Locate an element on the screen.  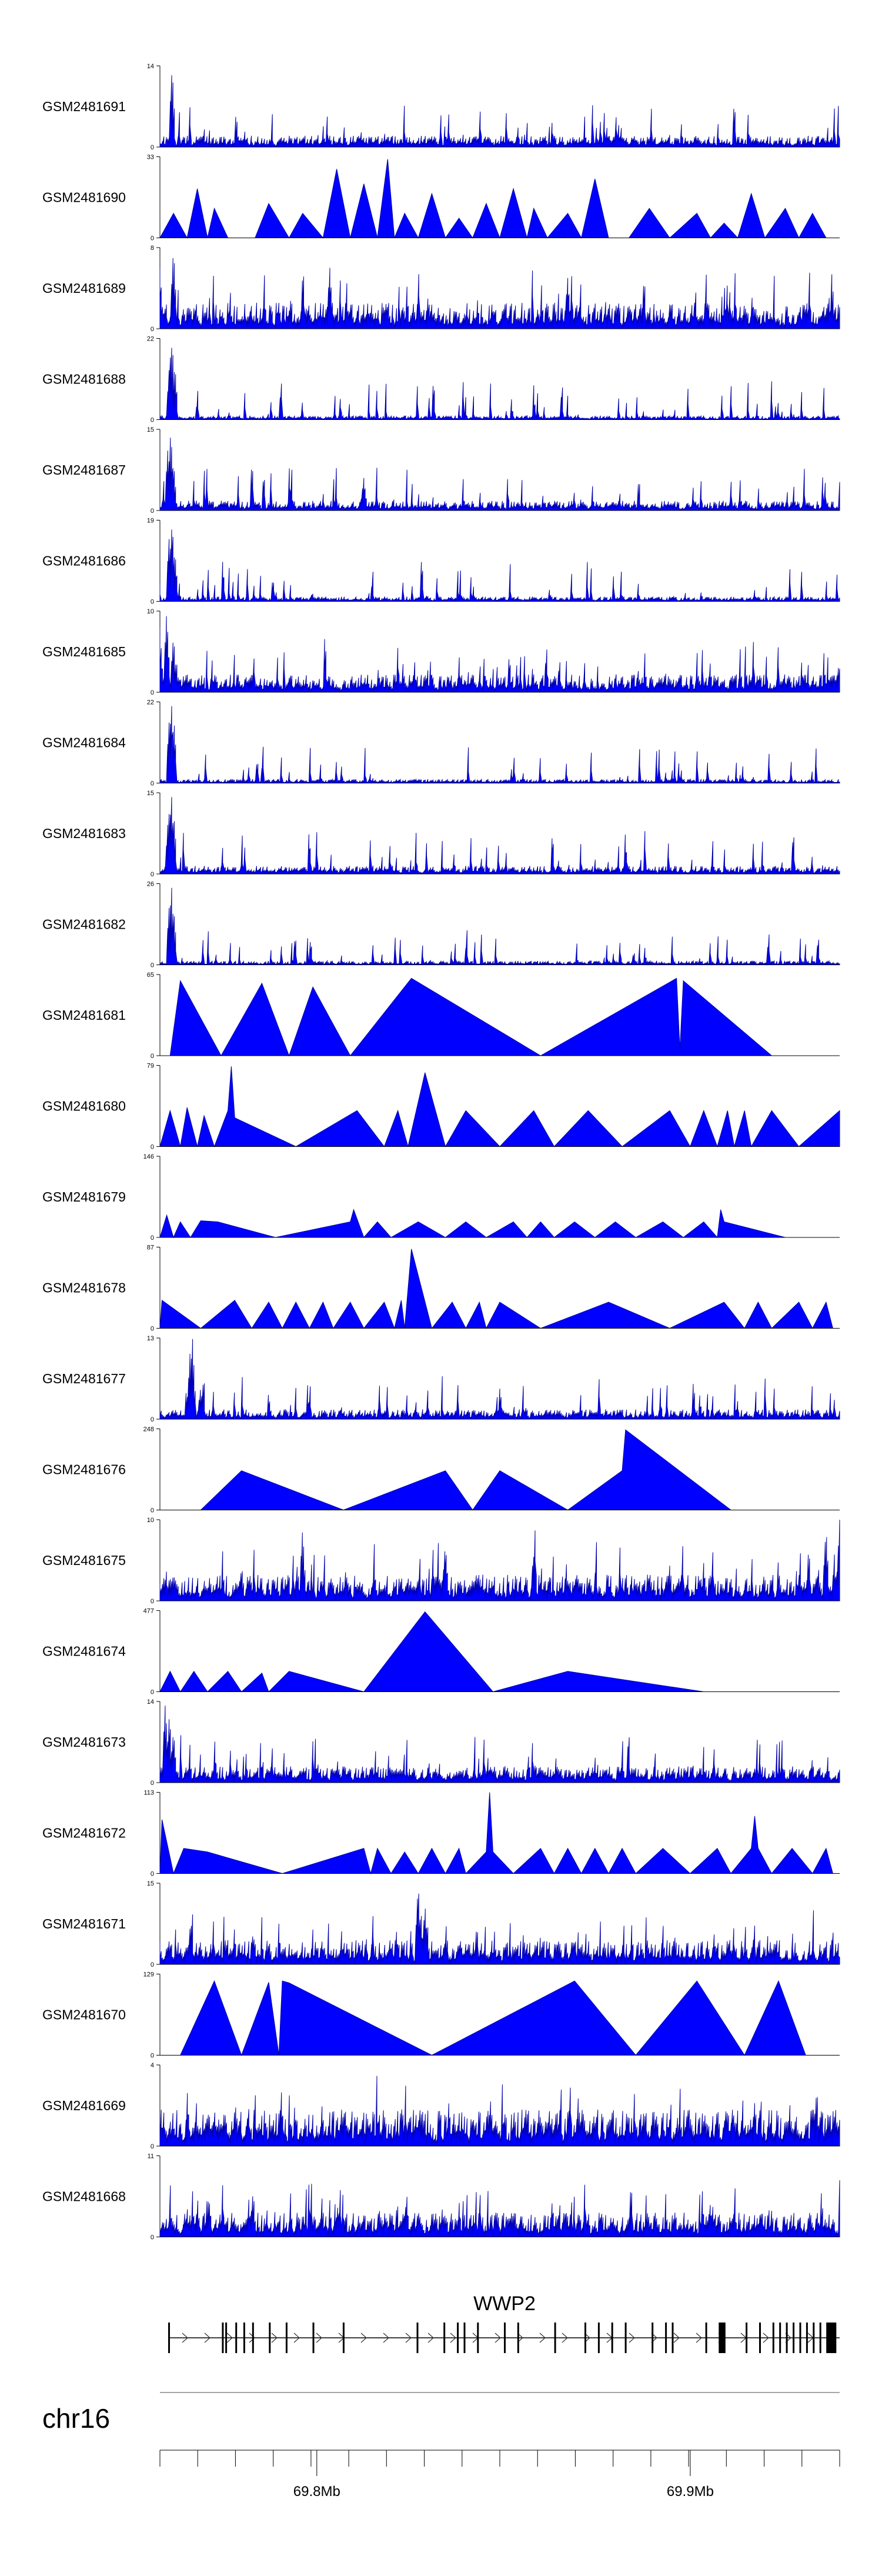
coding-exon-block is located at coordinates (831, 2338).